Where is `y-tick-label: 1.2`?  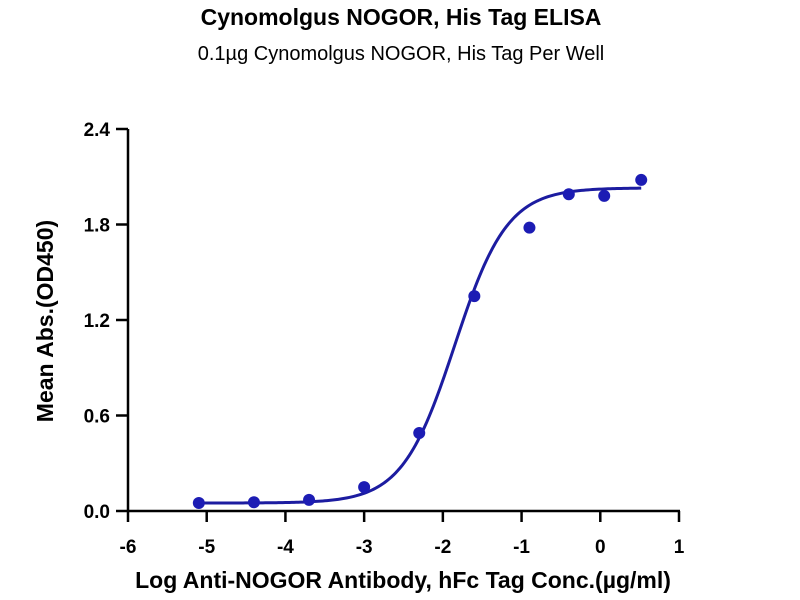
y-tick-label: 1.2 is located at coordinates (97, 321).